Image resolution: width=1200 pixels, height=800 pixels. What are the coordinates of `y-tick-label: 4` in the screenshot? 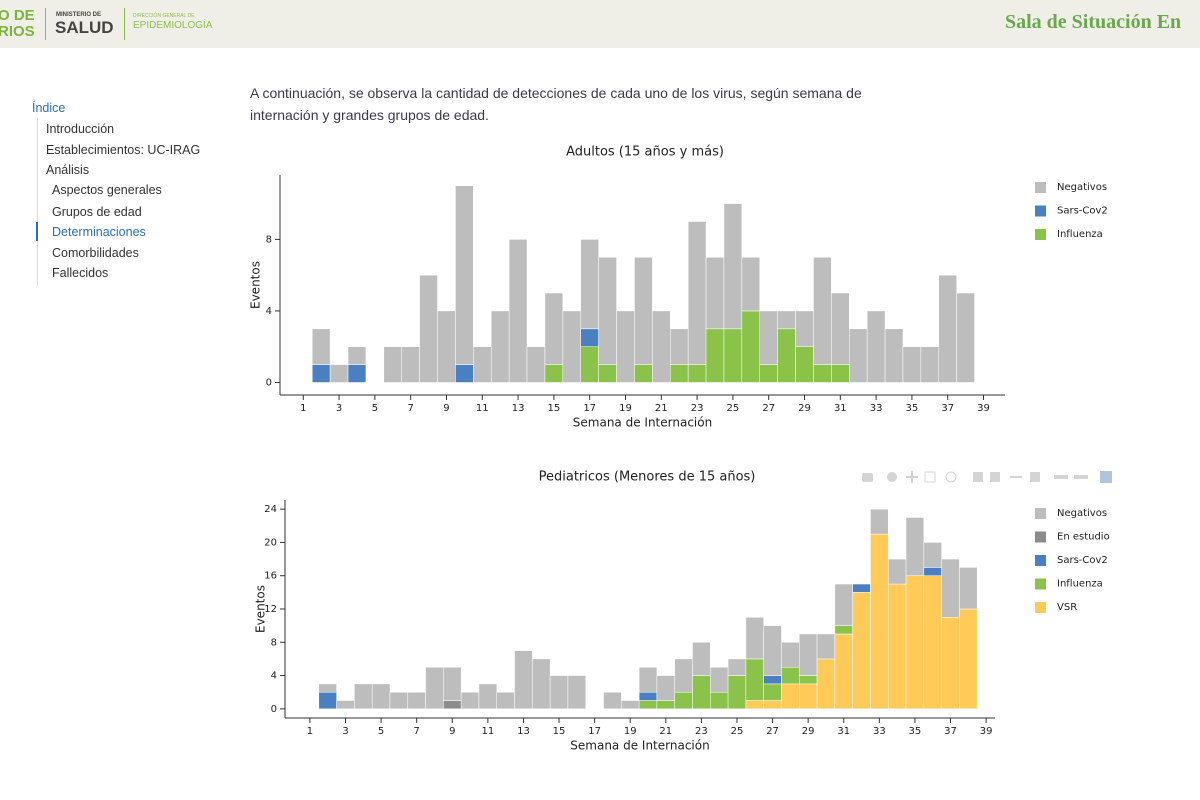 It's located at (269, 311).